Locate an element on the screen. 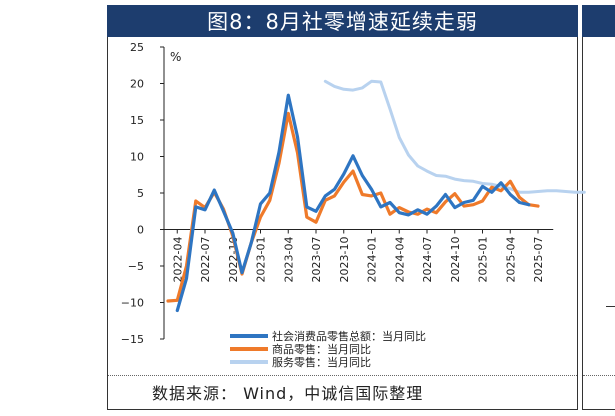 The height and width of the screenshot is (416, 615). x-tick-label: 2022-07 is located at coordinates (205, 260).